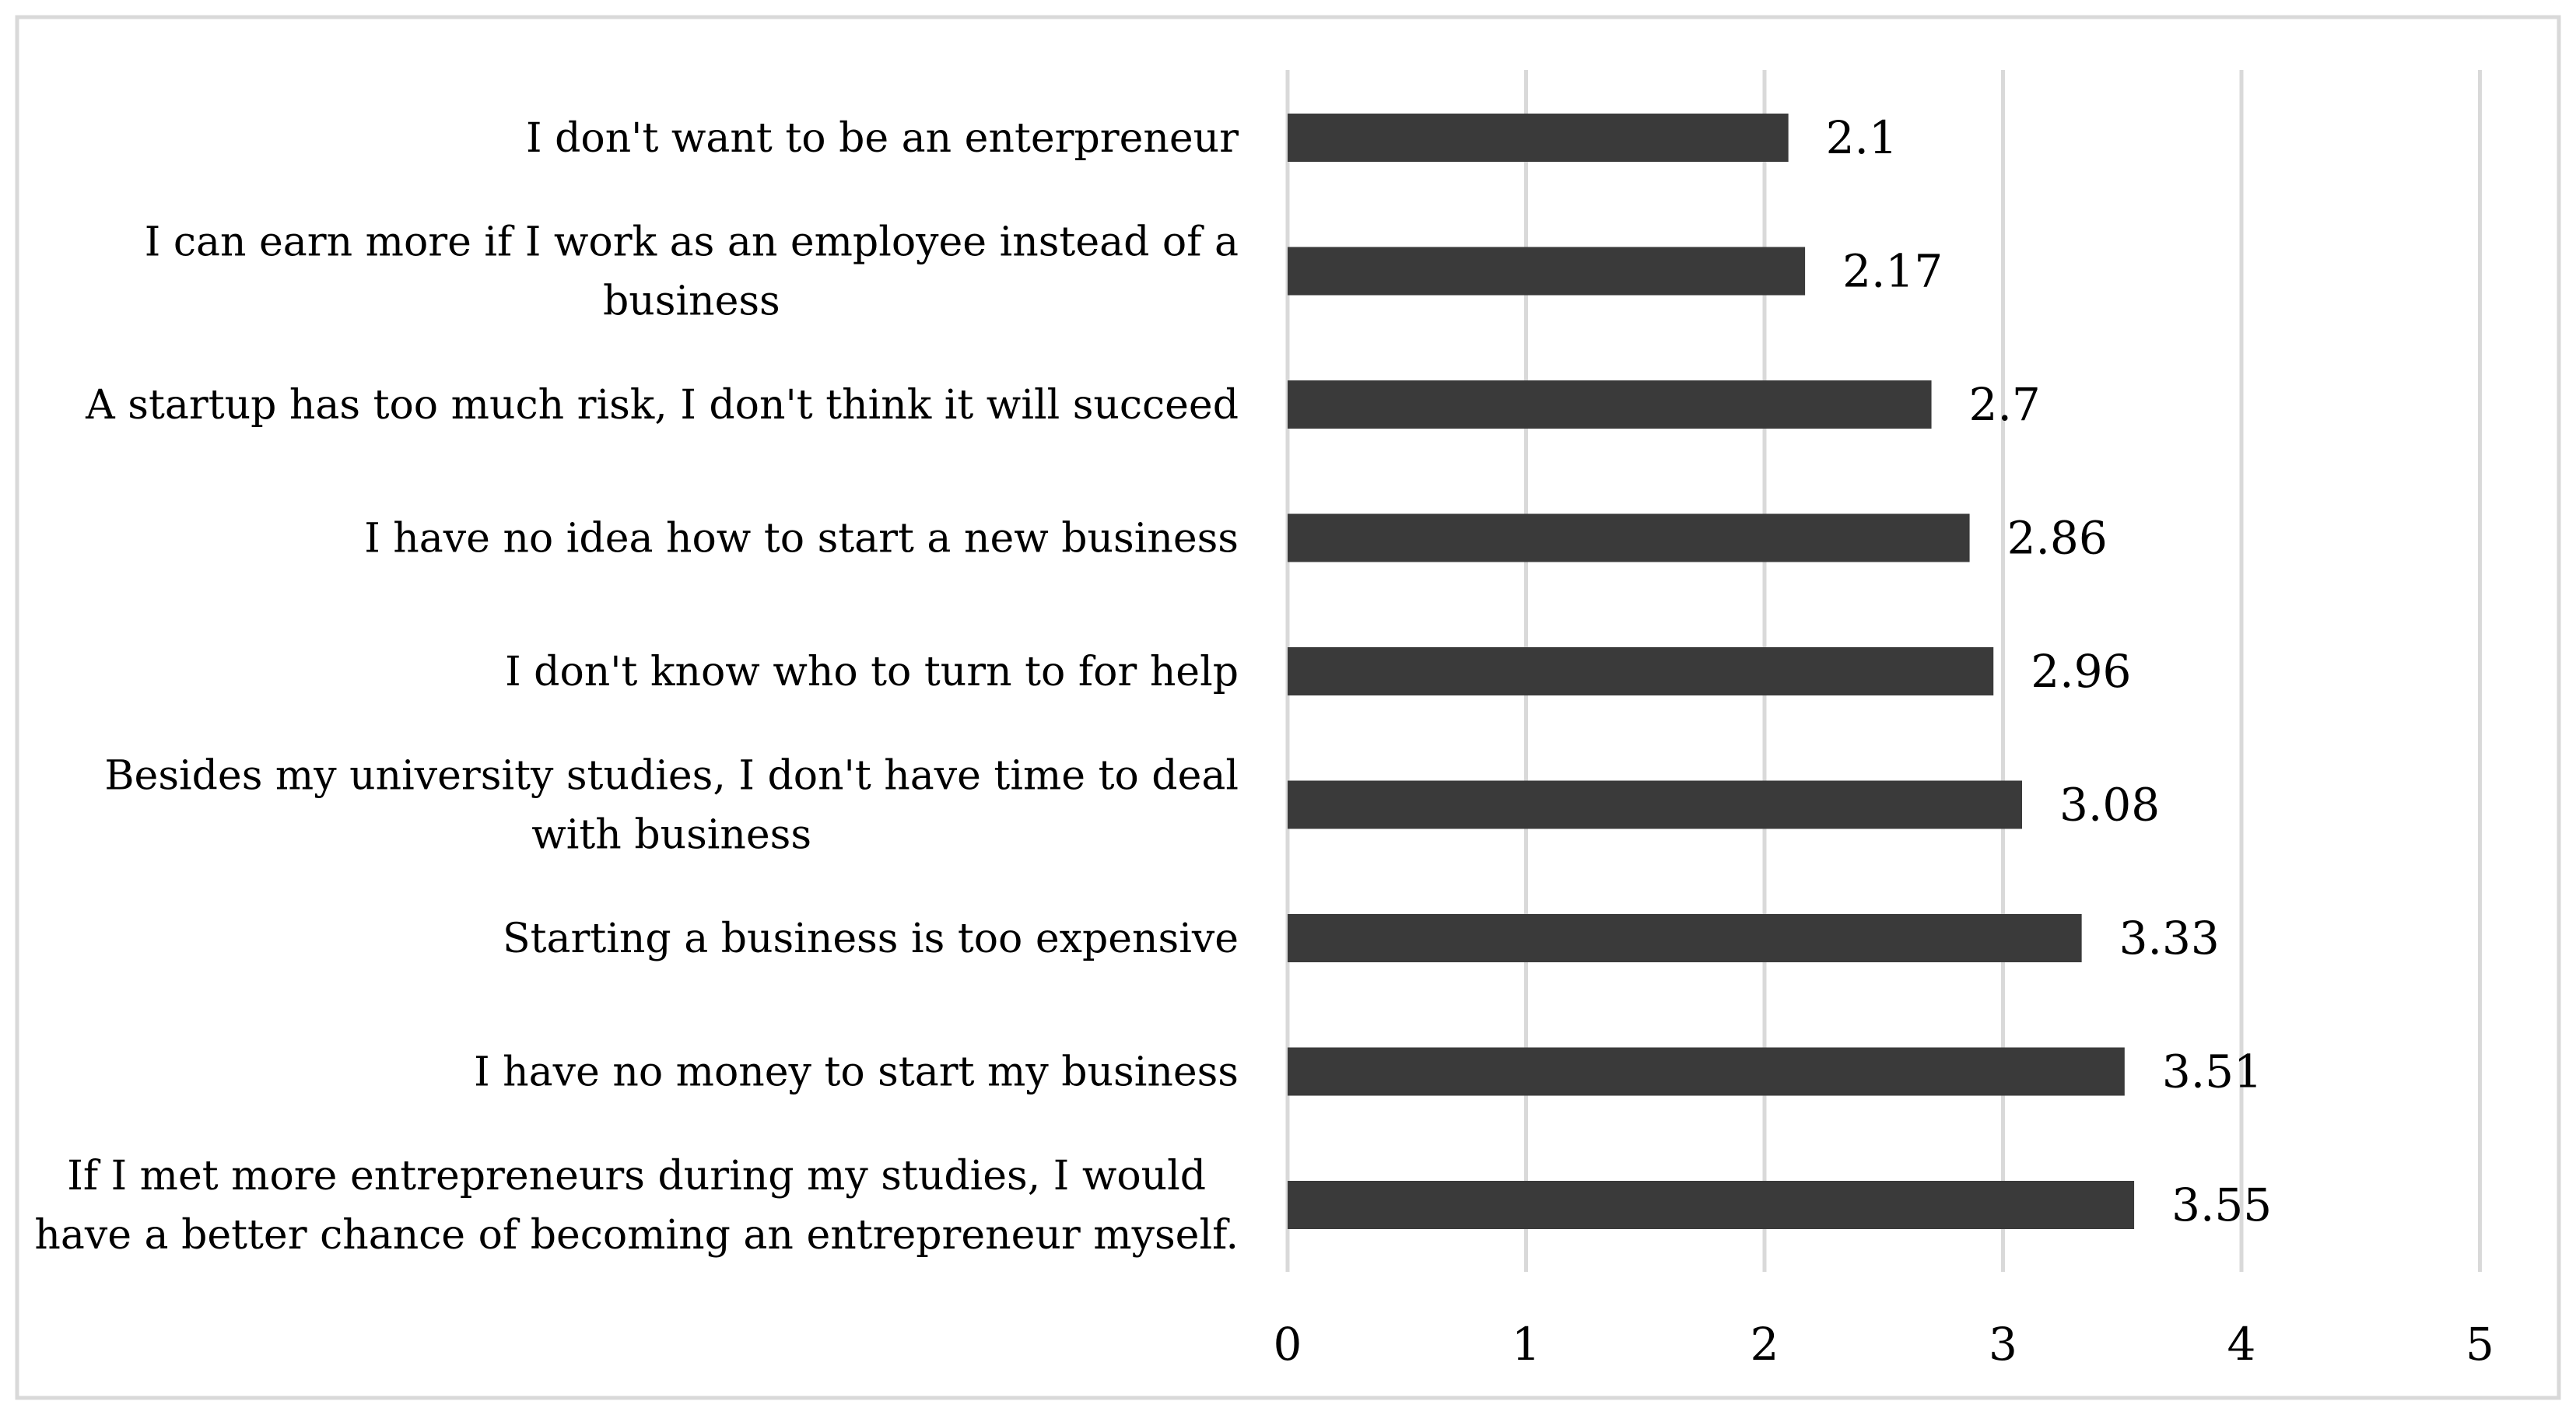  Describe the element at coordinates (2003, 1345) in the screenshot. I see `x-tick-label-3: 3` at that location.